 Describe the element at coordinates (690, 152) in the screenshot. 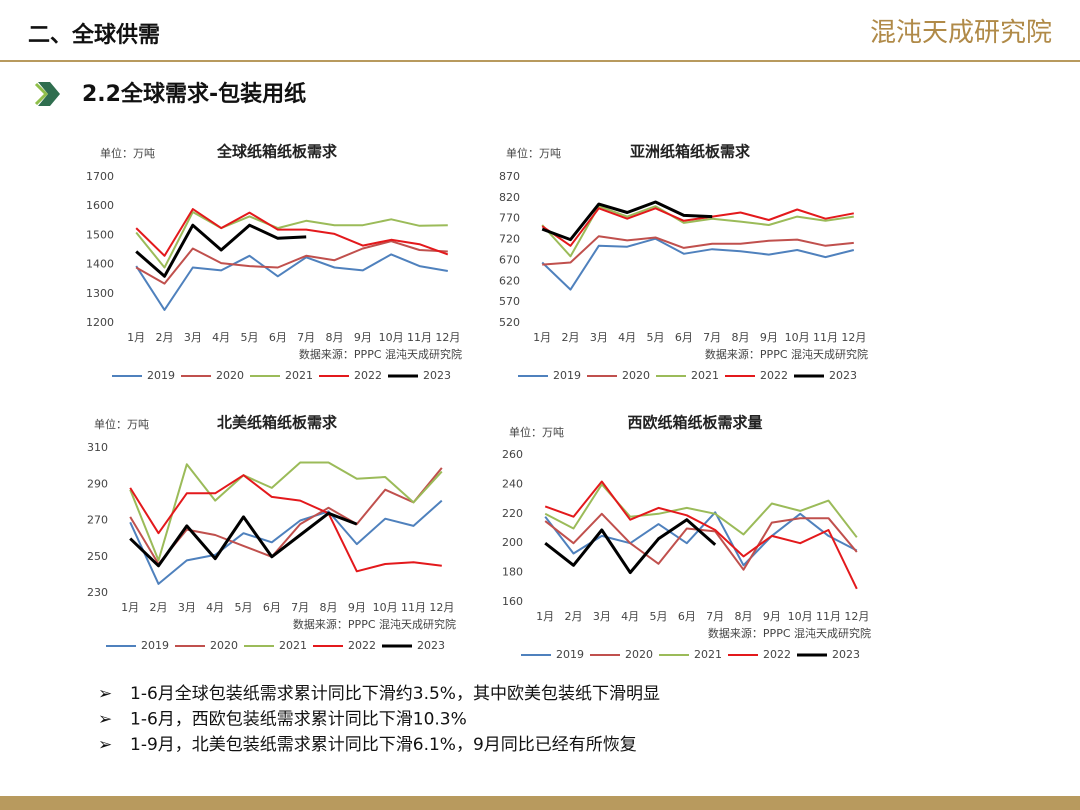

I see `chart-title: 亚洲纸箱纸板需求` at that location.